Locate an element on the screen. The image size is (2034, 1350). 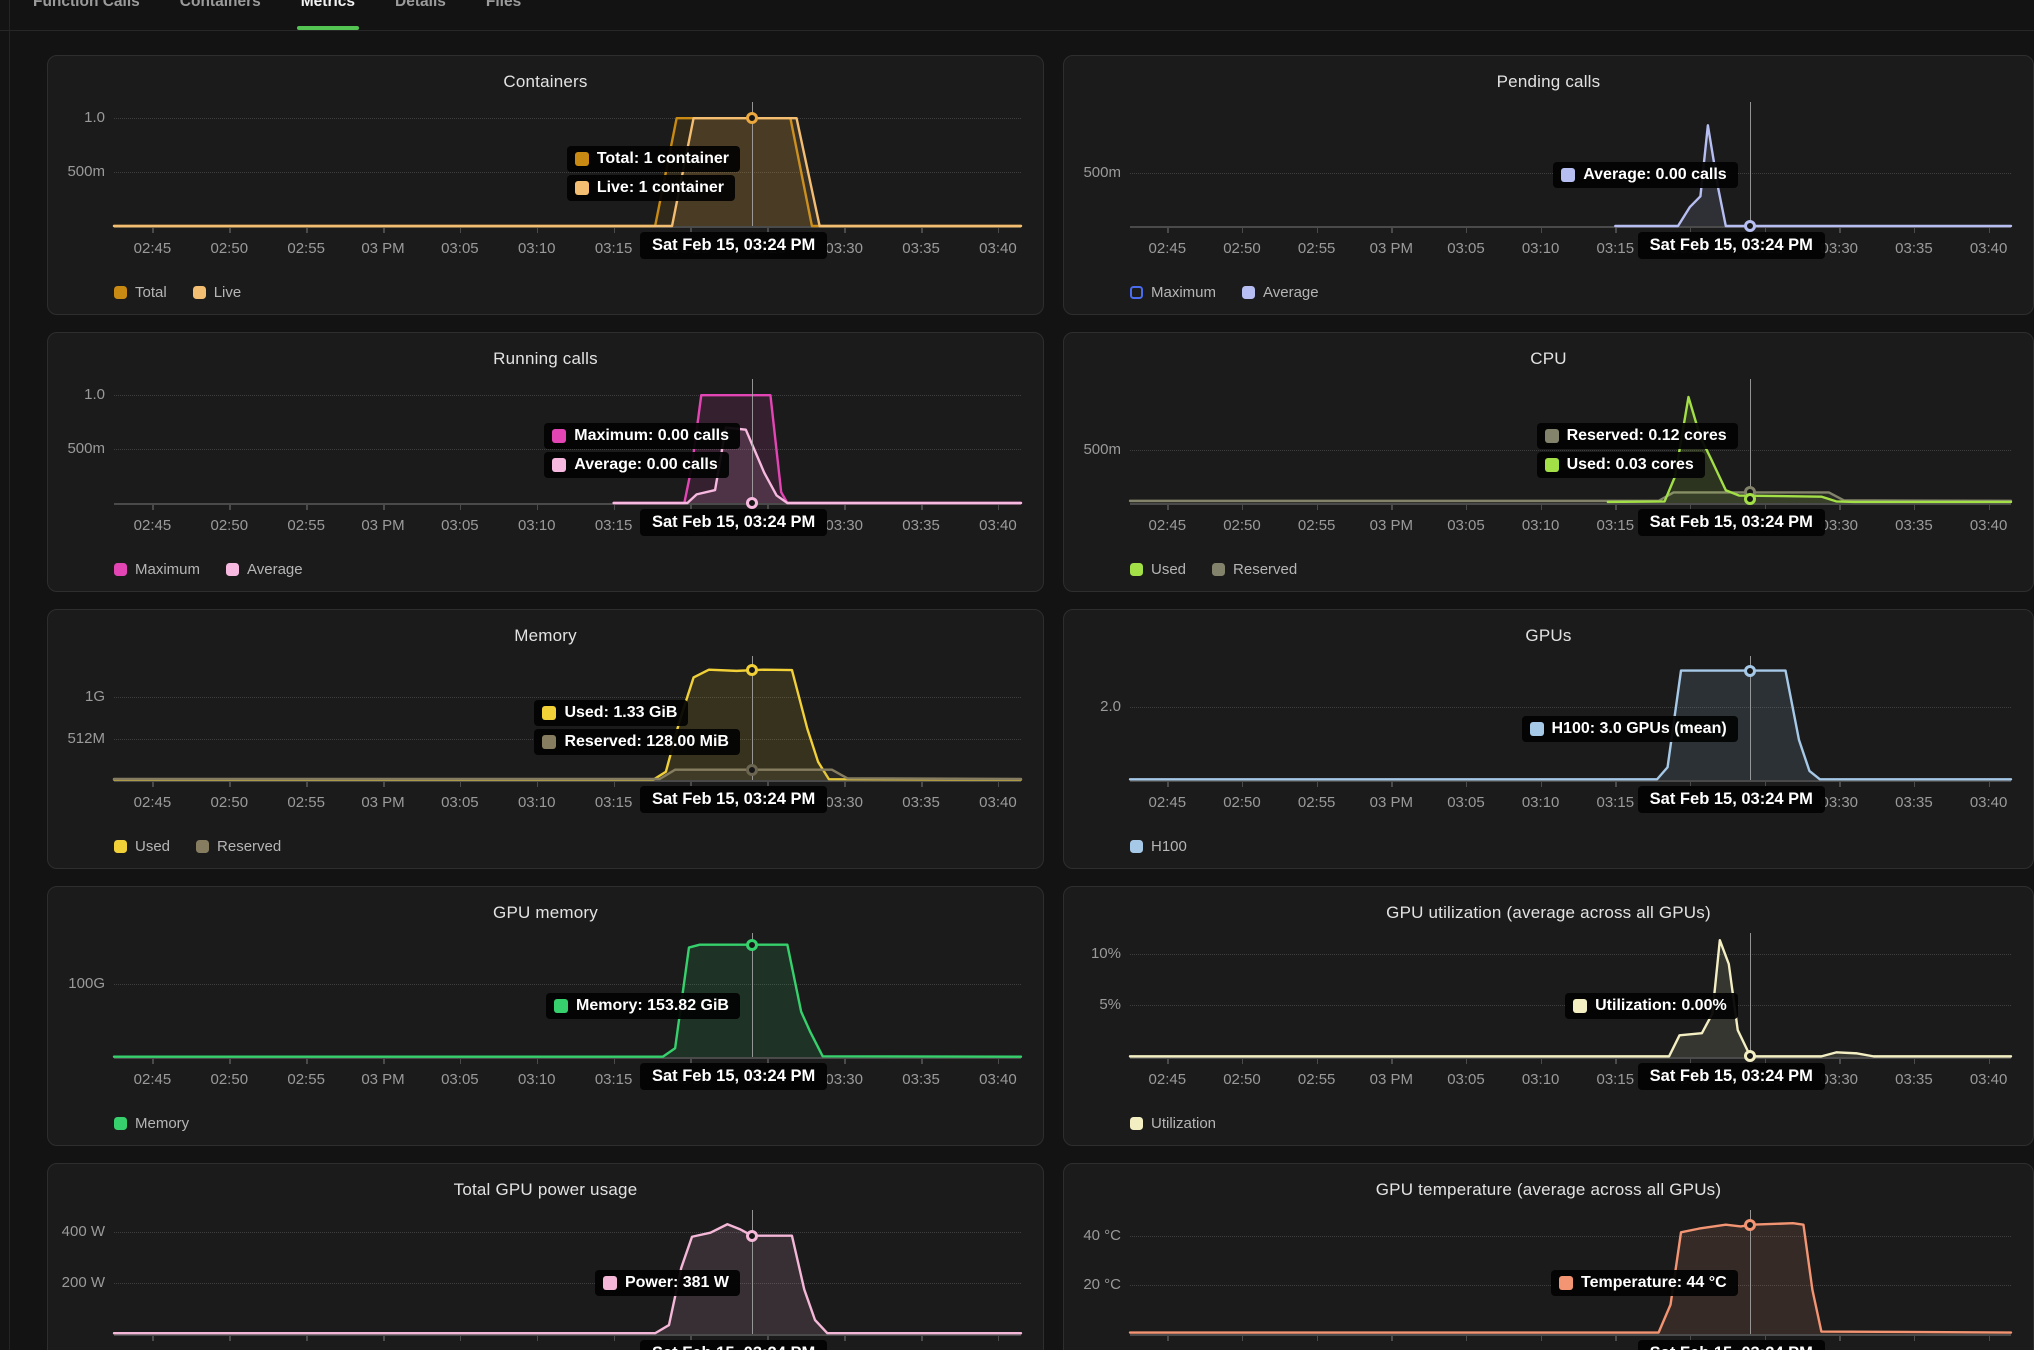
hover-tooltip: Reserved: 0.12 cores Used: 0.03 cores is located at coordinates (1637, 450).